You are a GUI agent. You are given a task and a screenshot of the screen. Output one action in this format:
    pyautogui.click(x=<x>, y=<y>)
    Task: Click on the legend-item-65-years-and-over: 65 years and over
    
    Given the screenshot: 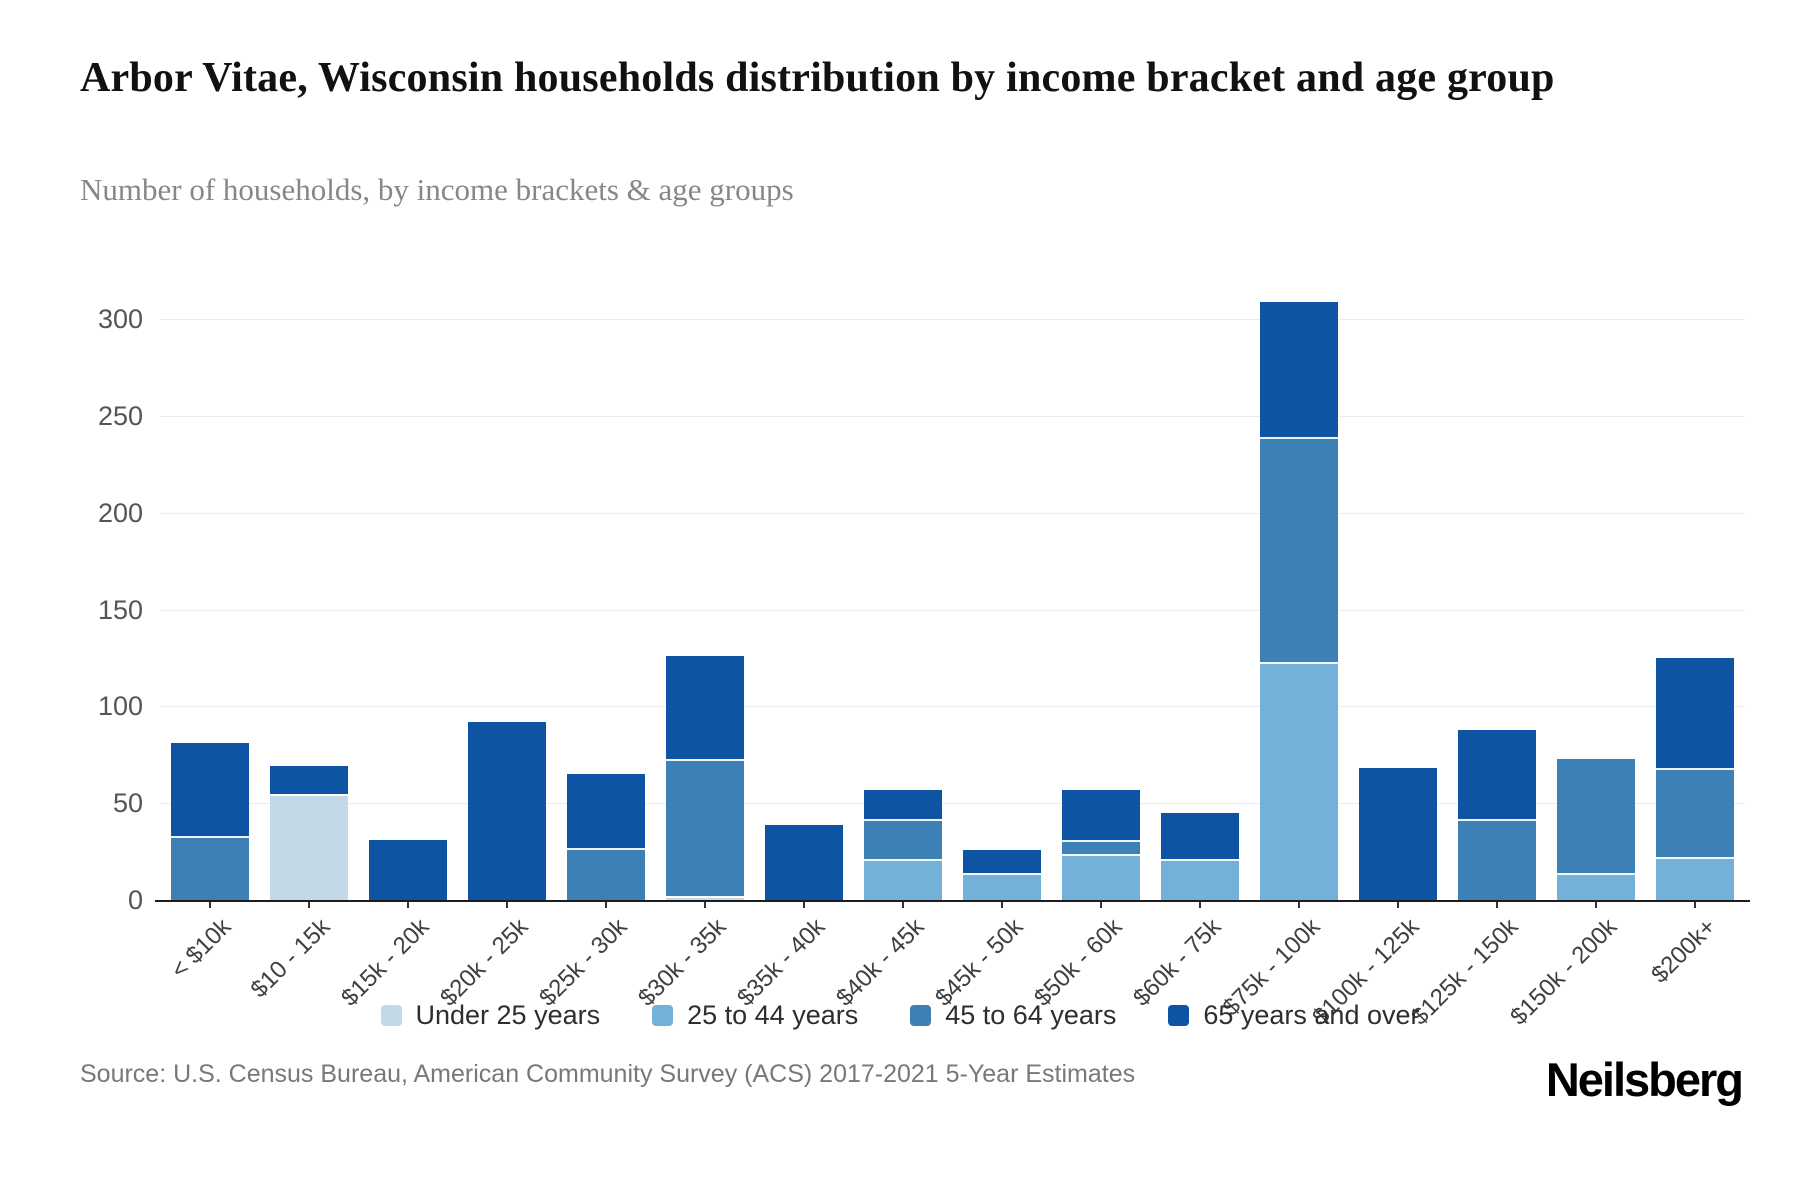 What is the action you would take?
    pyautogui.click(x=1294, y=1015)
    